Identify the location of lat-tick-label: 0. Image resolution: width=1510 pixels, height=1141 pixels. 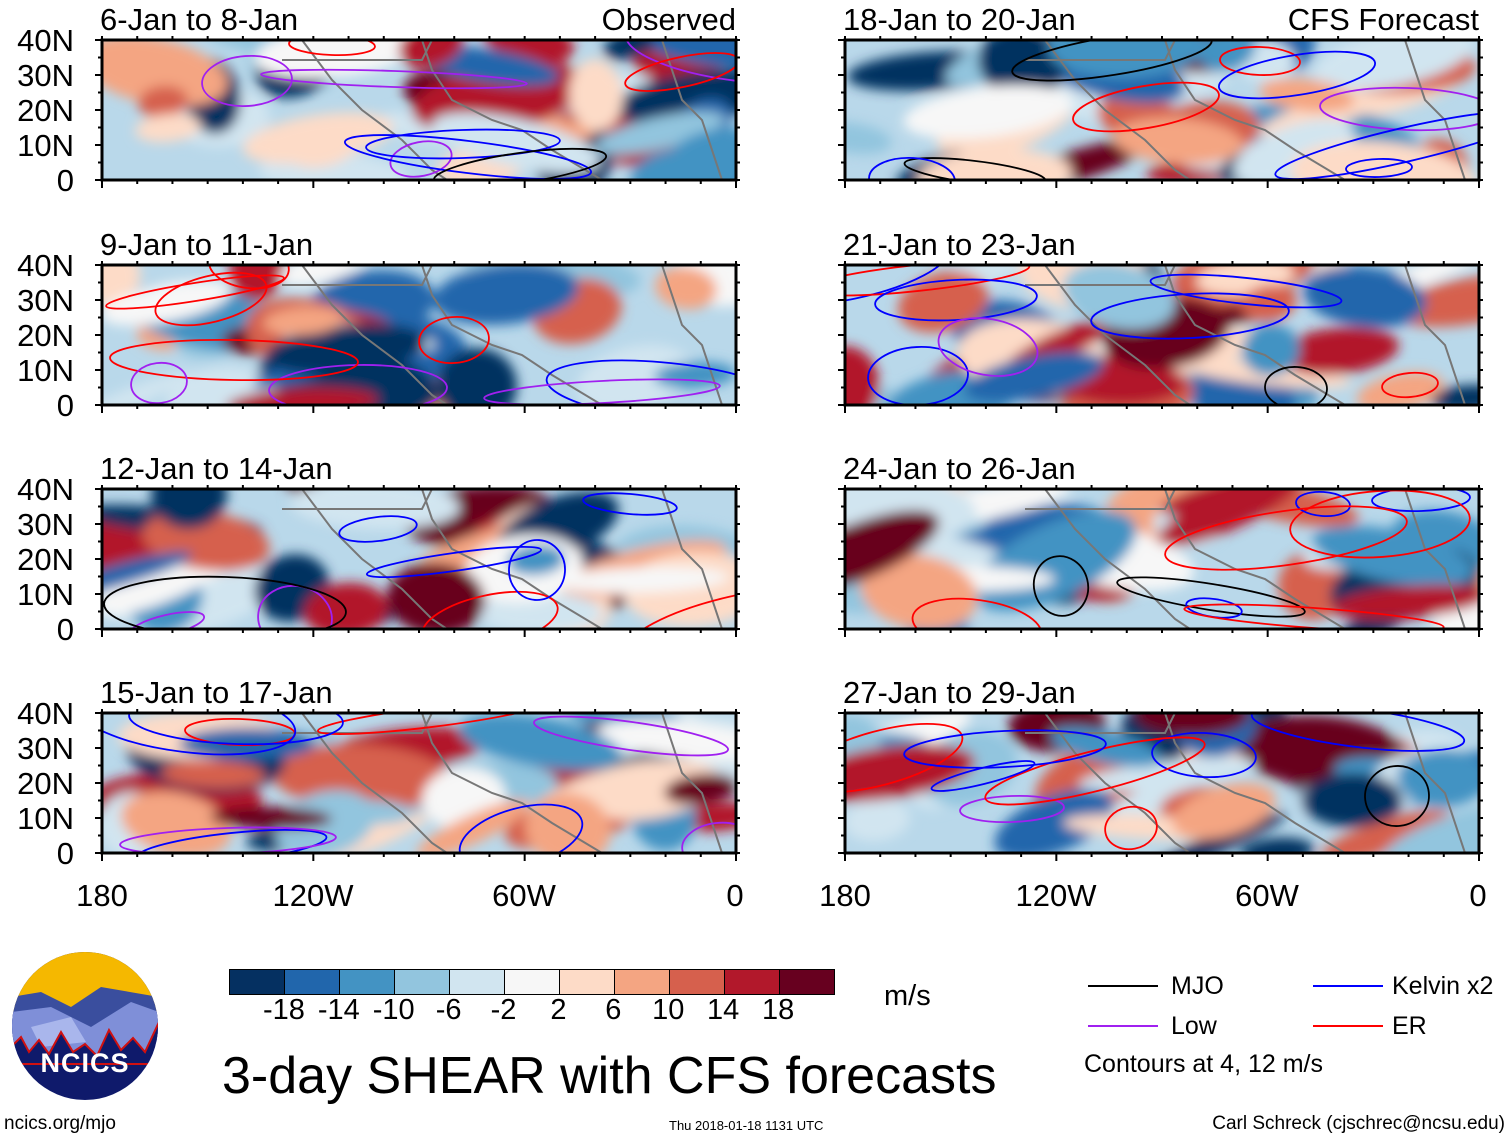
(65, 629).